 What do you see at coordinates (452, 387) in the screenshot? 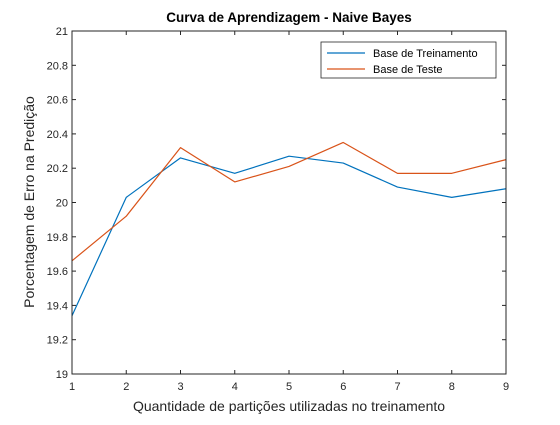
I see `x-tick-label: 8` at bounding box center [452, 387].